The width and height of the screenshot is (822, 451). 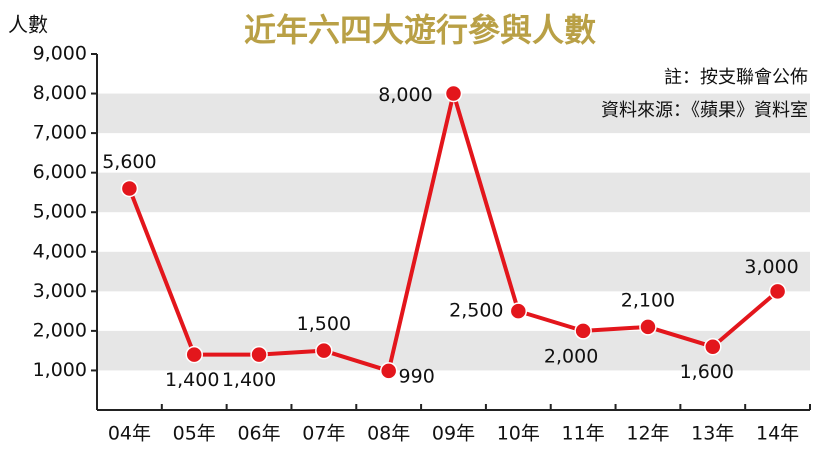 What do you see at coordinates (60, 93) in the screenshot?
I see `y-tick-label: 8,000` at bounding box center [60, 93].